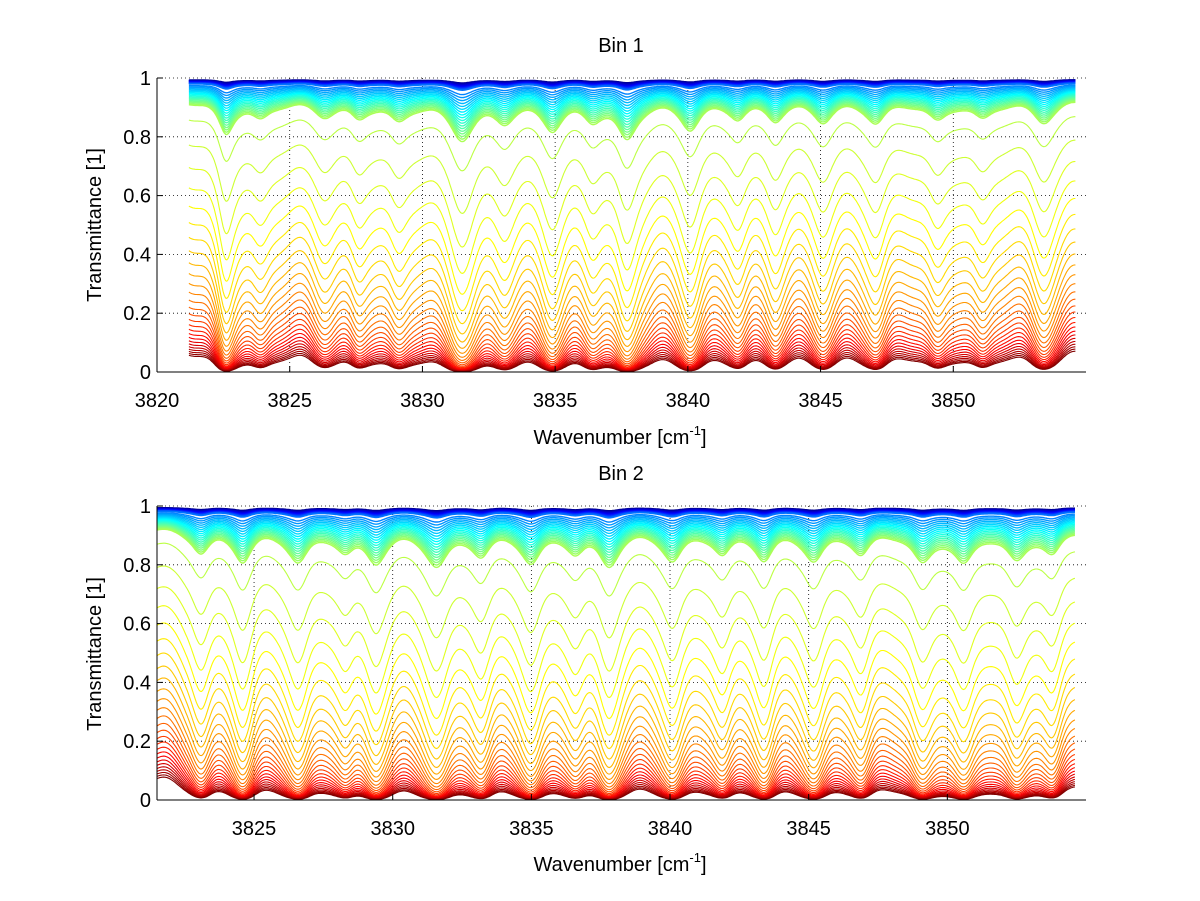 The image size is (1200, 901). What do you see at coordinates (621, 46) in the screenshot?
I see `chart-title: Bin 1` at bounding box center [621, 46].